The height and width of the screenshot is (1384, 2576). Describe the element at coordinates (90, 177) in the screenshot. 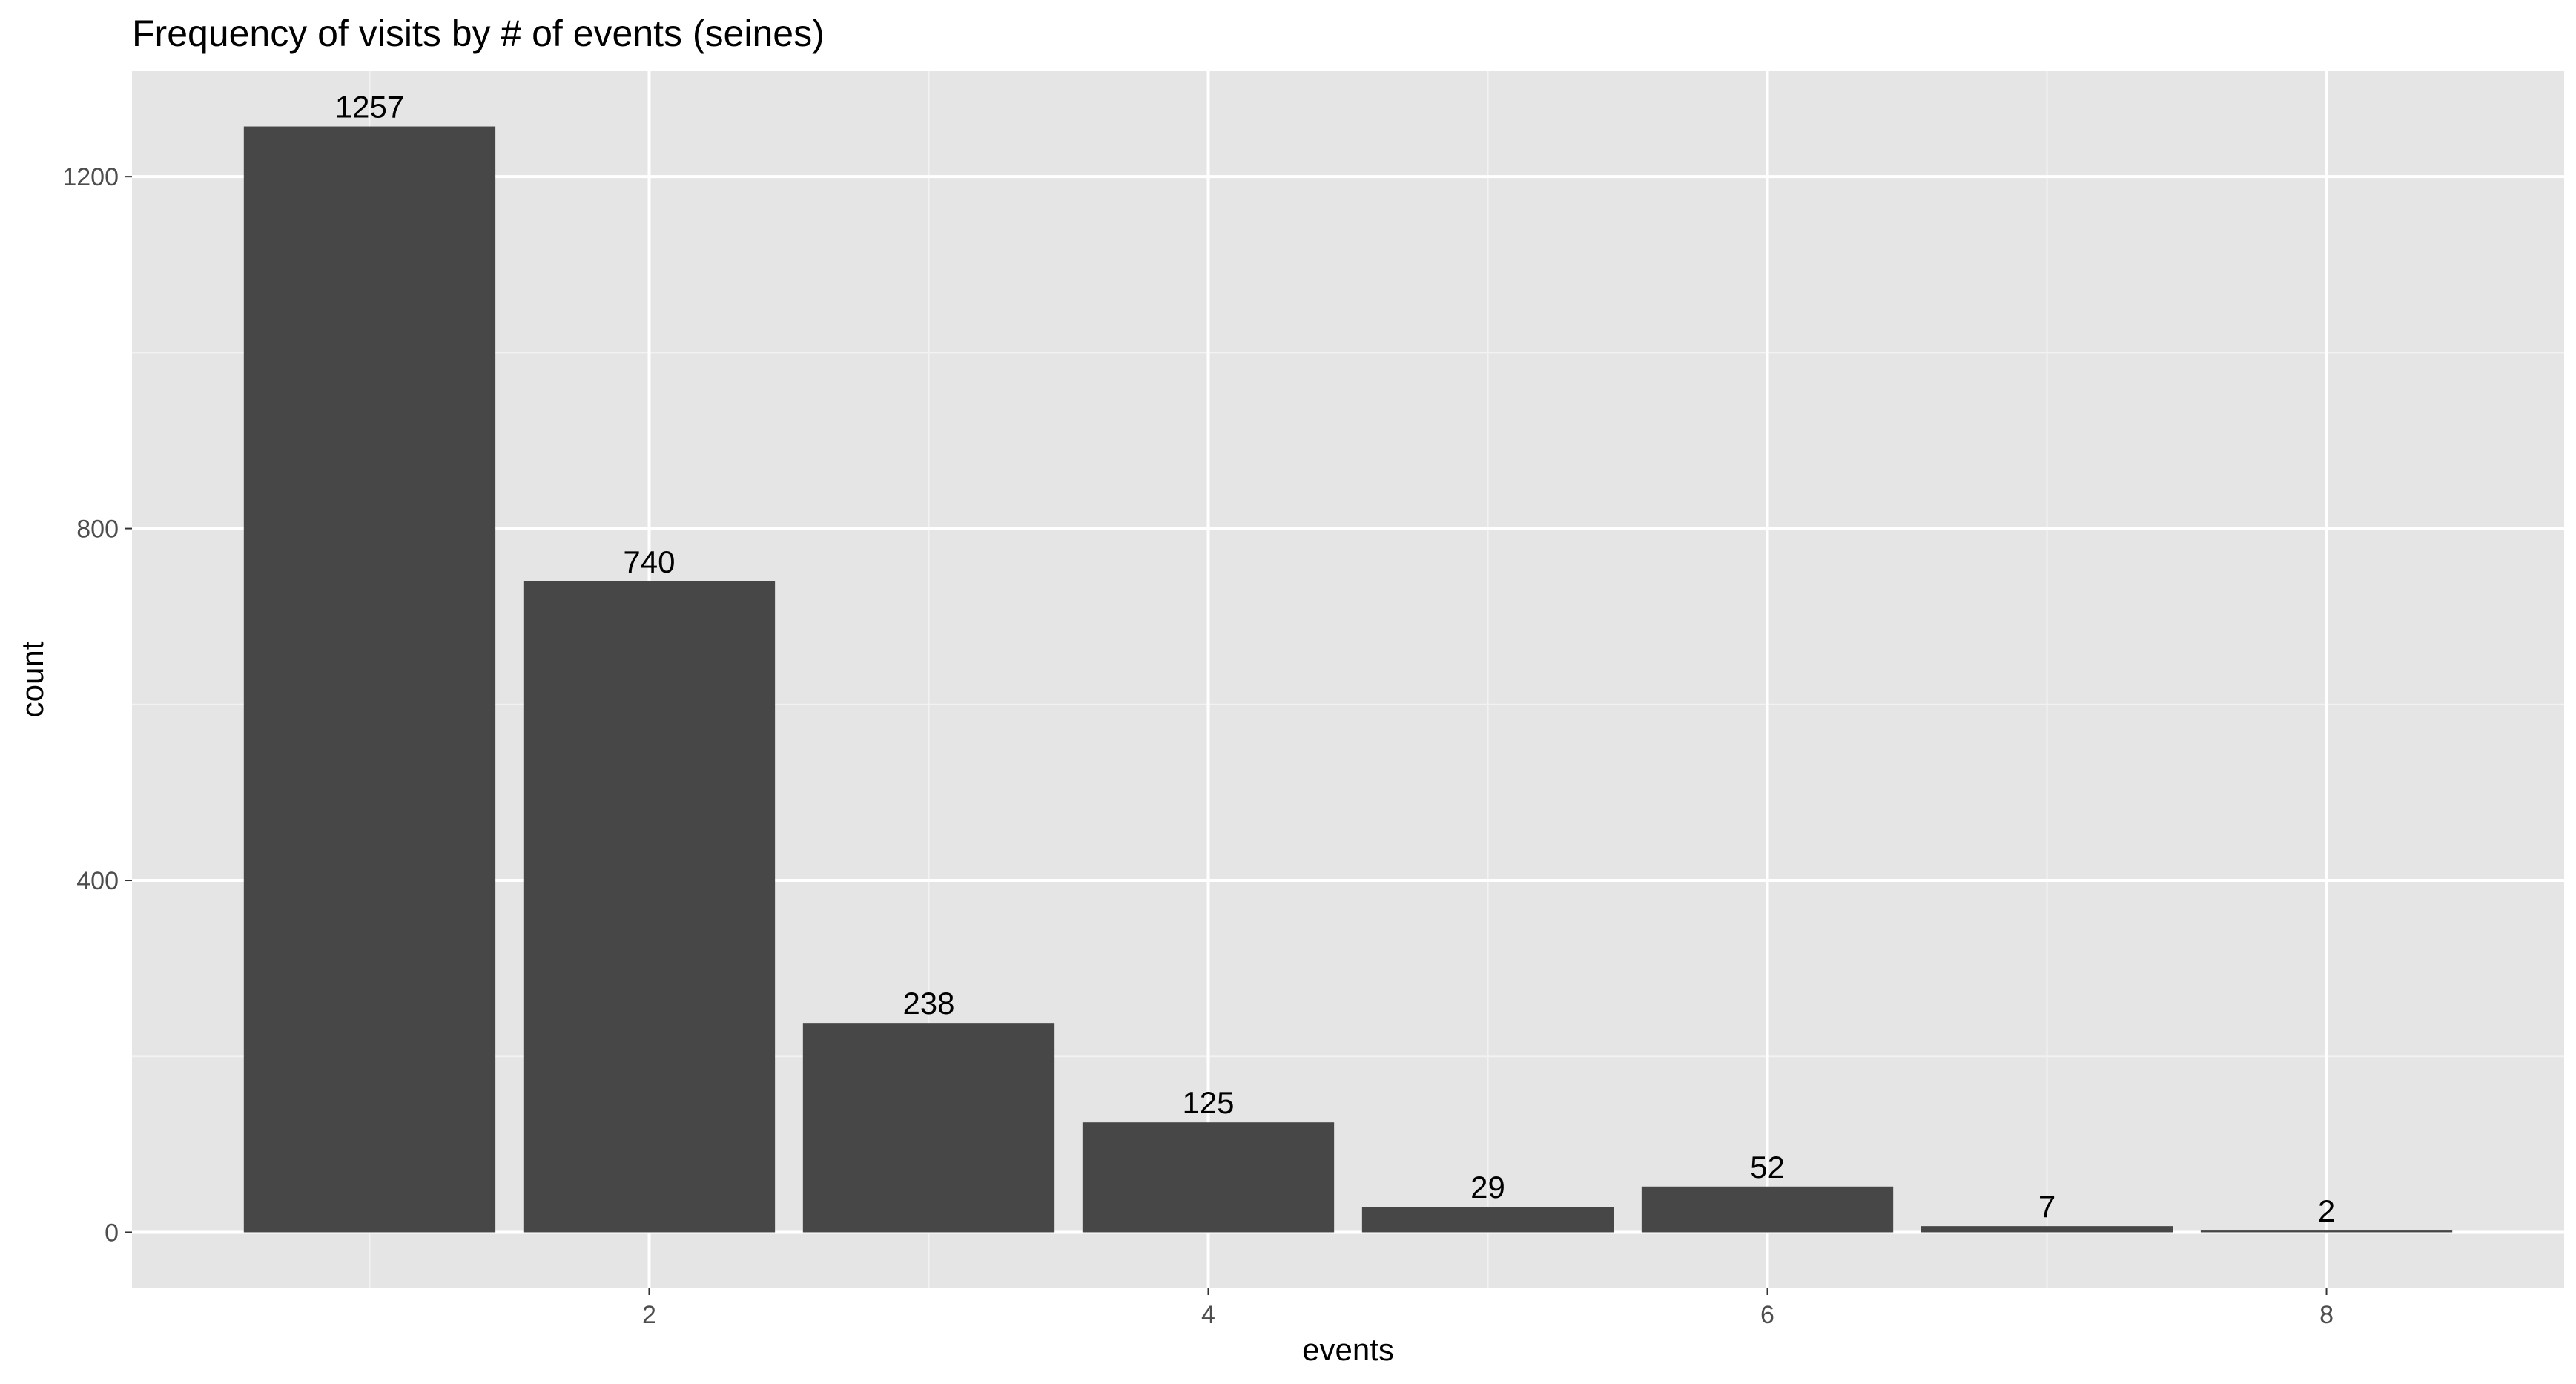

I see `y-tick-label: 1200` at that location.